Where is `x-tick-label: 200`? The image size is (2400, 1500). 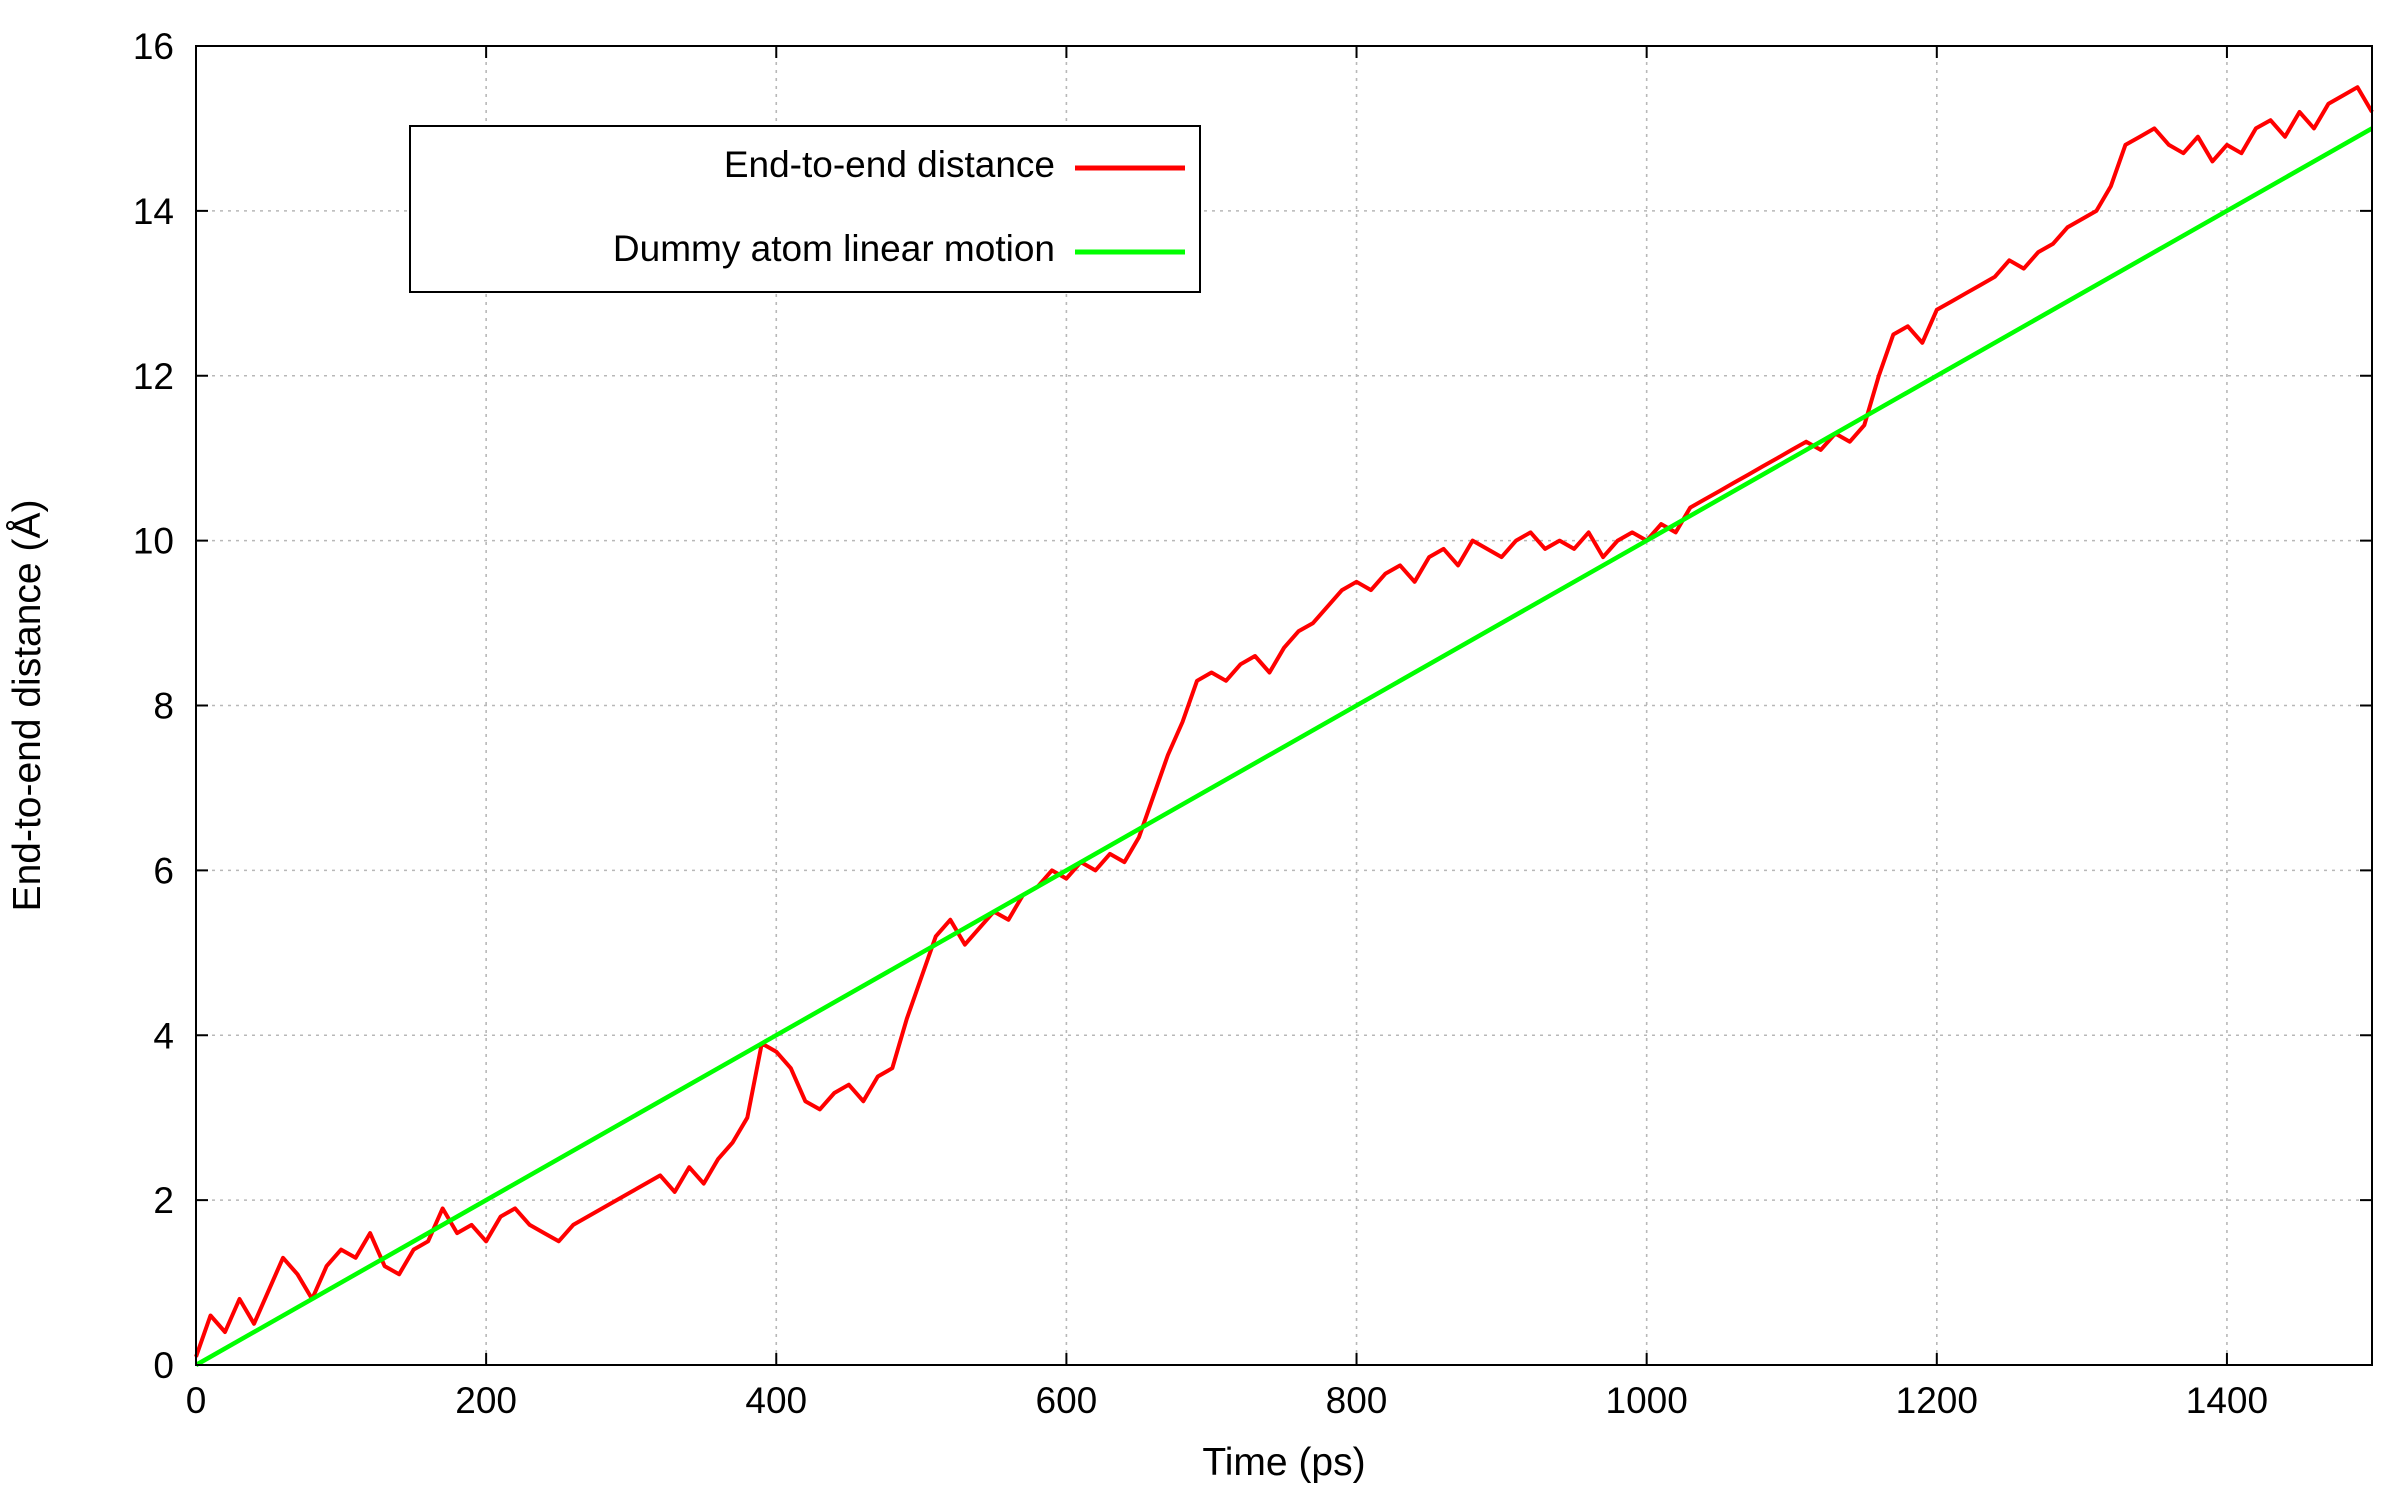
x-tick-label: 200 is located at coordinates (486, 1400).